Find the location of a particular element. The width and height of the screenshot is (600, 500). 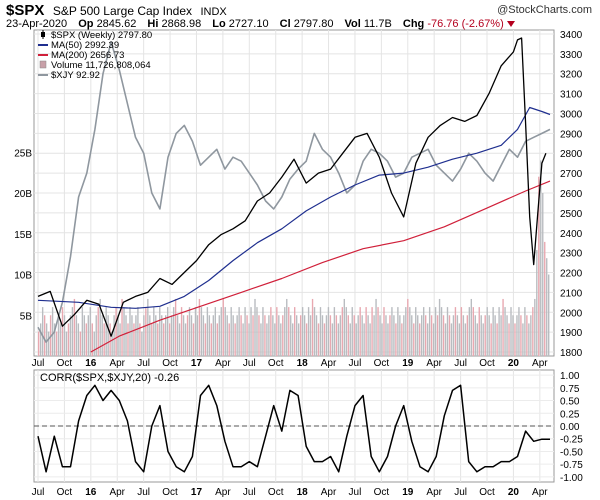

legend-swatch is located at coordinates (43, 34).